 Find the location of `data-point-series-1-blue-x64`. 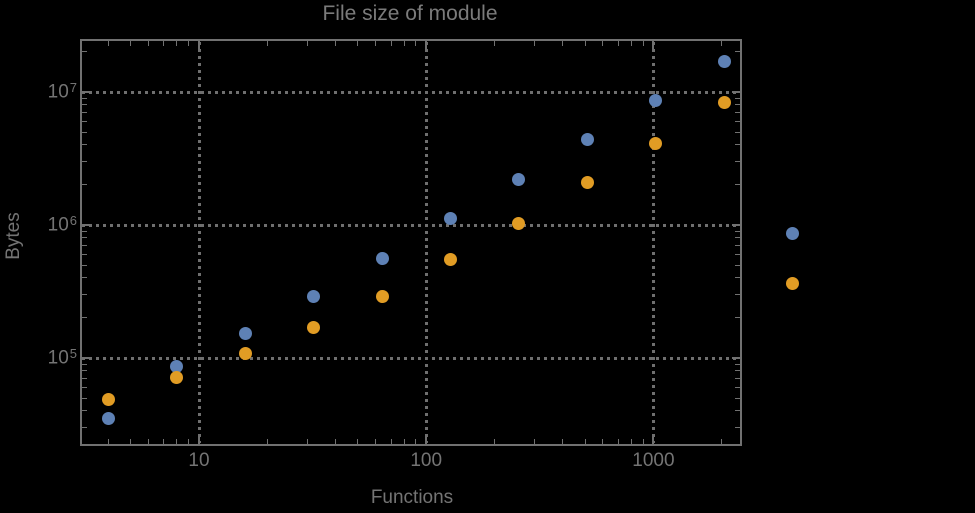

data-point-series-1-blue-x64 is located at coordinates (382, 258).